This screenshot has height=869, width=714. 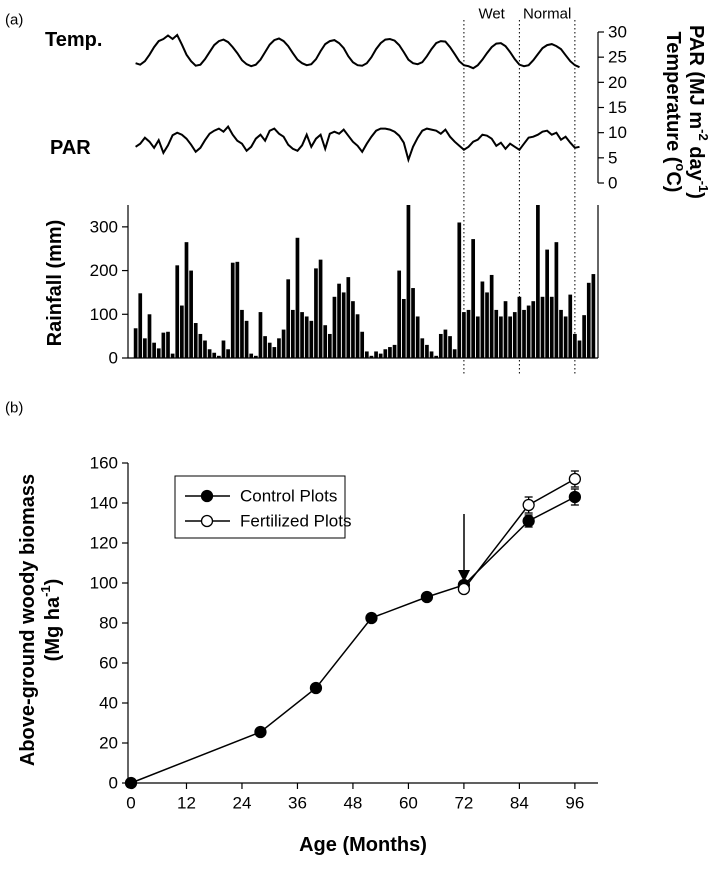 I want to click on panel-label: (b), so click(x=14, y=408).